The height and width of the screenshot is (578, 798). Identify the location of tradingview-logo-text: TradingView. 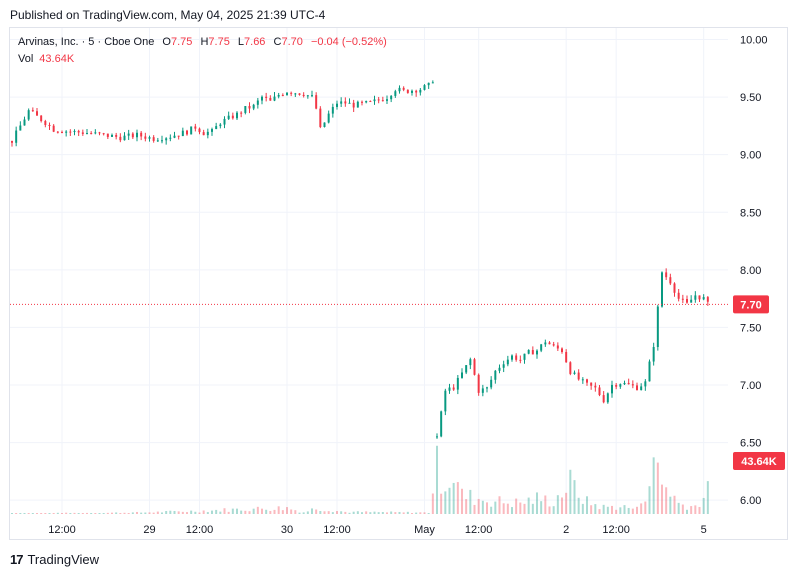
(63, 559).